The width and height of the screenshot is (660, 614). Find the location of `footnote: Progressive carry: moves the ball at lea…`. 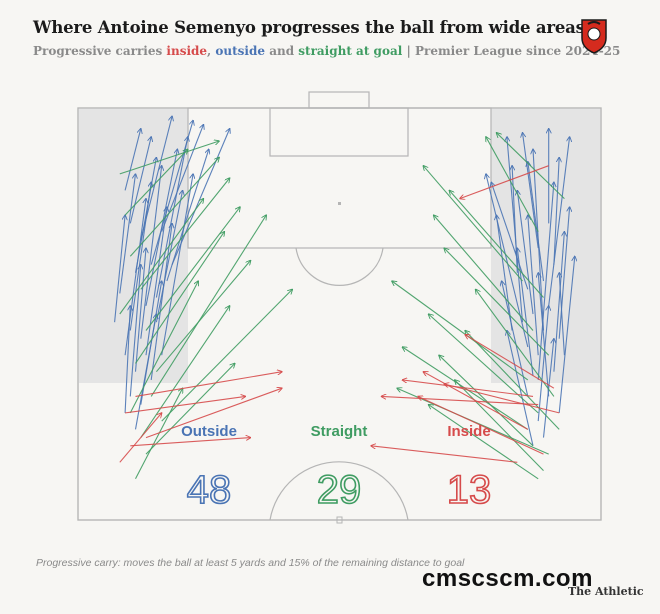

footnote: Progressive carry: moves the ball at lea… is located at coordinates (250, 563).